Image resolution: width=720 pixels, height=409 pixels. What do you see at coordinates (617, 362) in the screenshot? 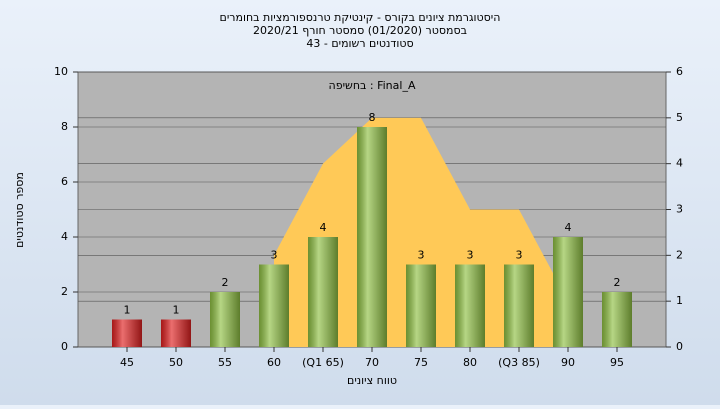
I see `x-tick-label: 95` at bounding box center [617, 362].